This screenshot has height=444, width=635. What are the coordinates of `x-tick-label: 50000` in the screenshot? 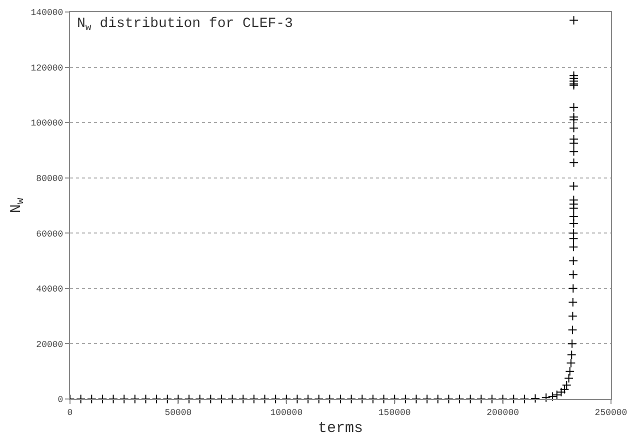 It's located at (178, 413).